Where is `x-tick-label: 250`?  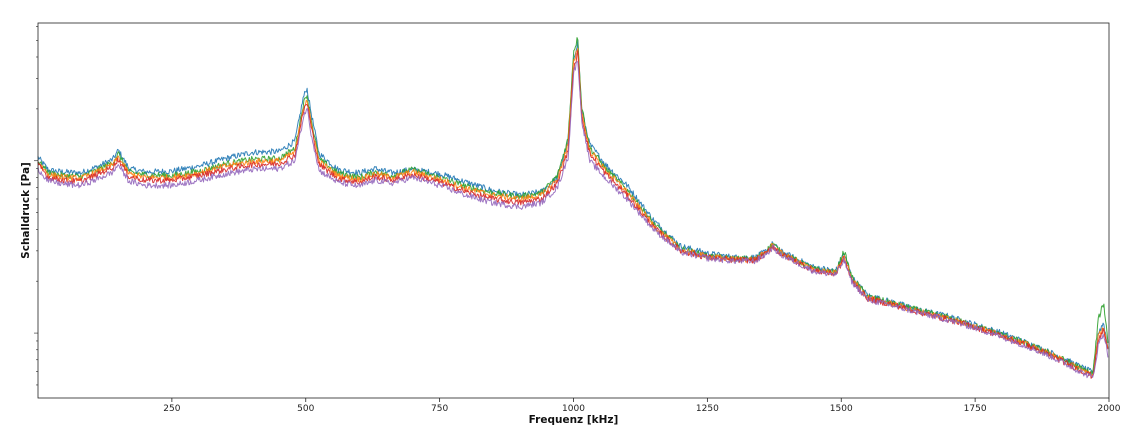 x-tick-label: 250 is located at coordinates (171, 409).